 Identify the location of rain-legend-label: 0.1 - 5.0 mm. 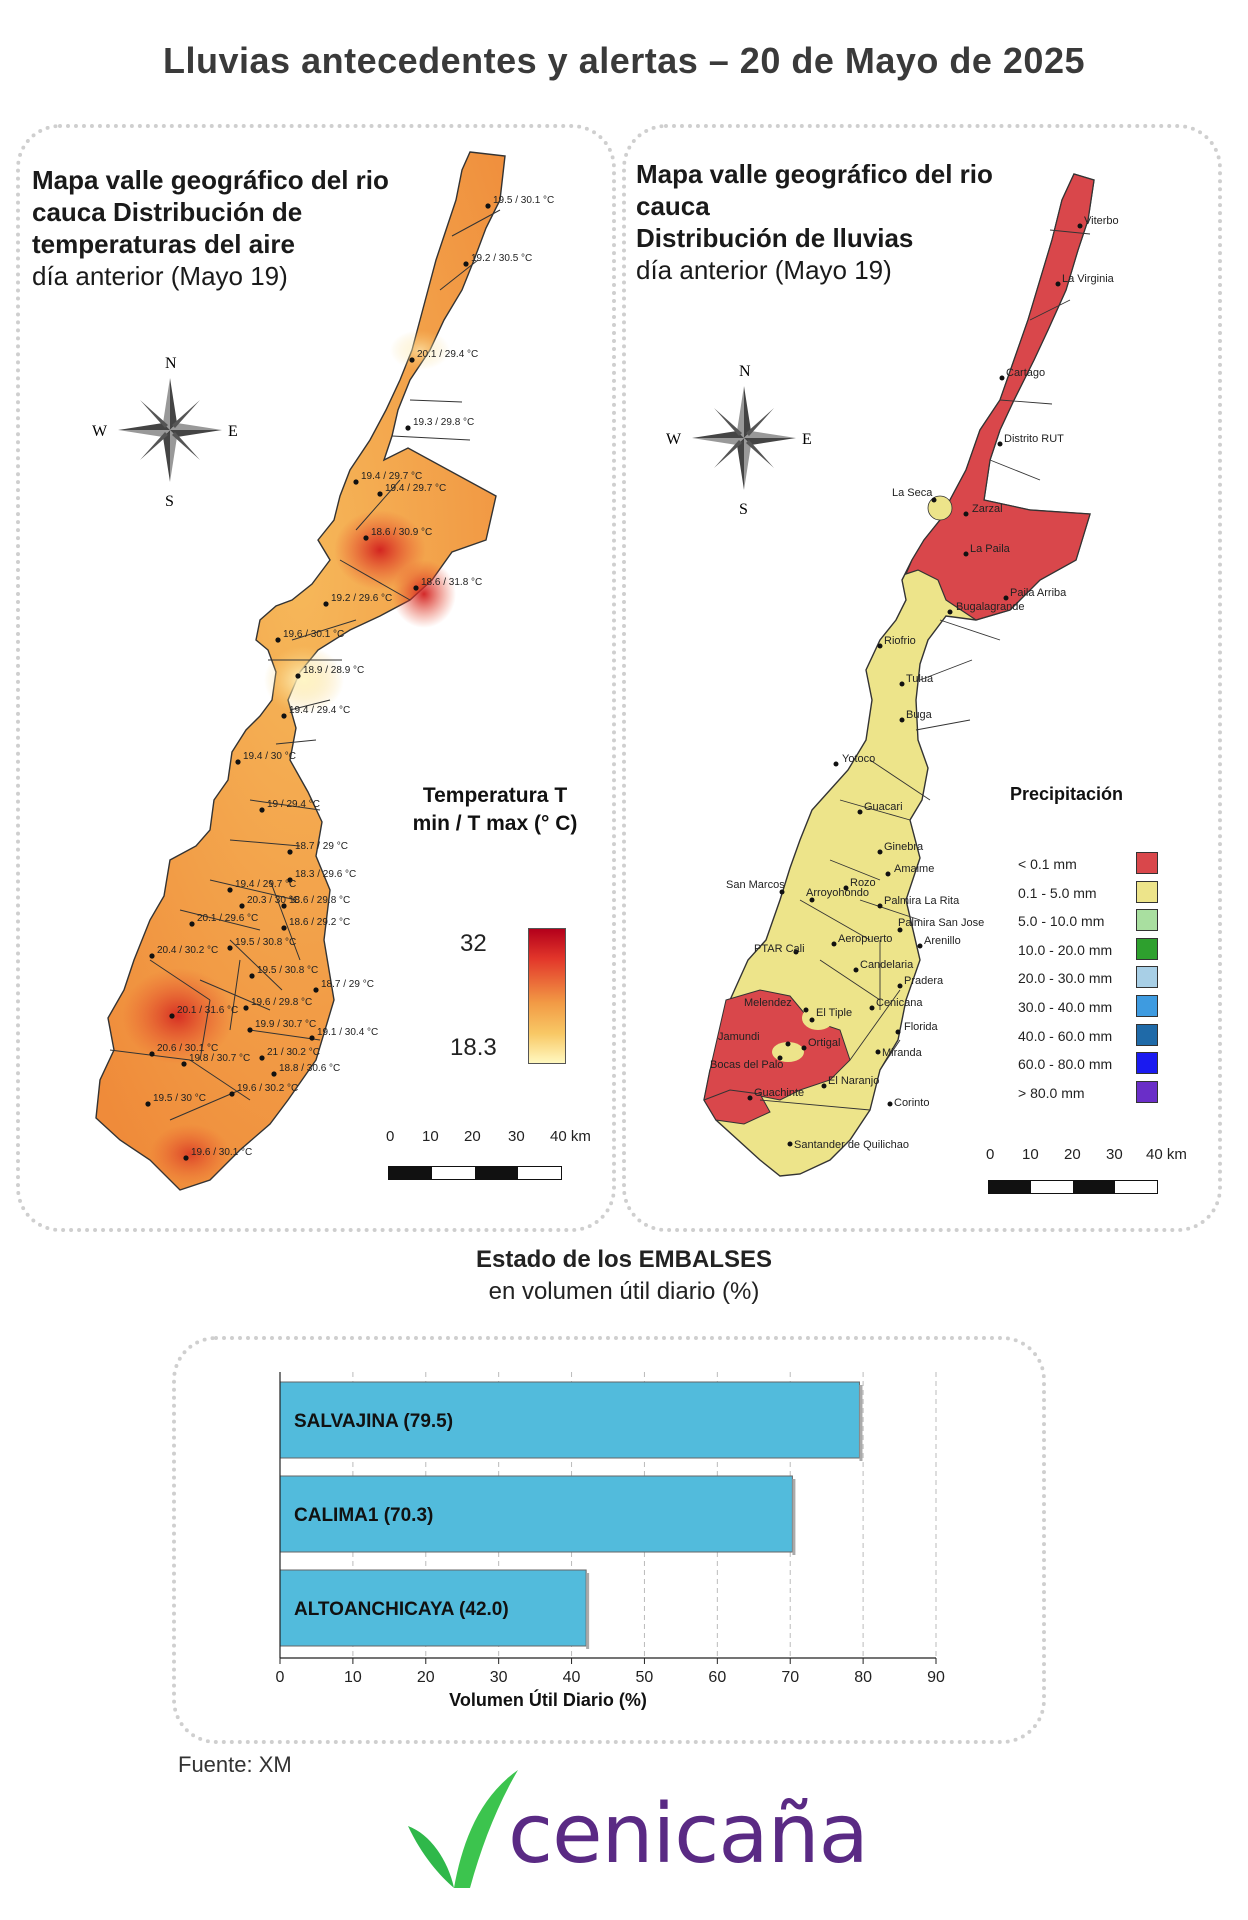
(1057, 892).